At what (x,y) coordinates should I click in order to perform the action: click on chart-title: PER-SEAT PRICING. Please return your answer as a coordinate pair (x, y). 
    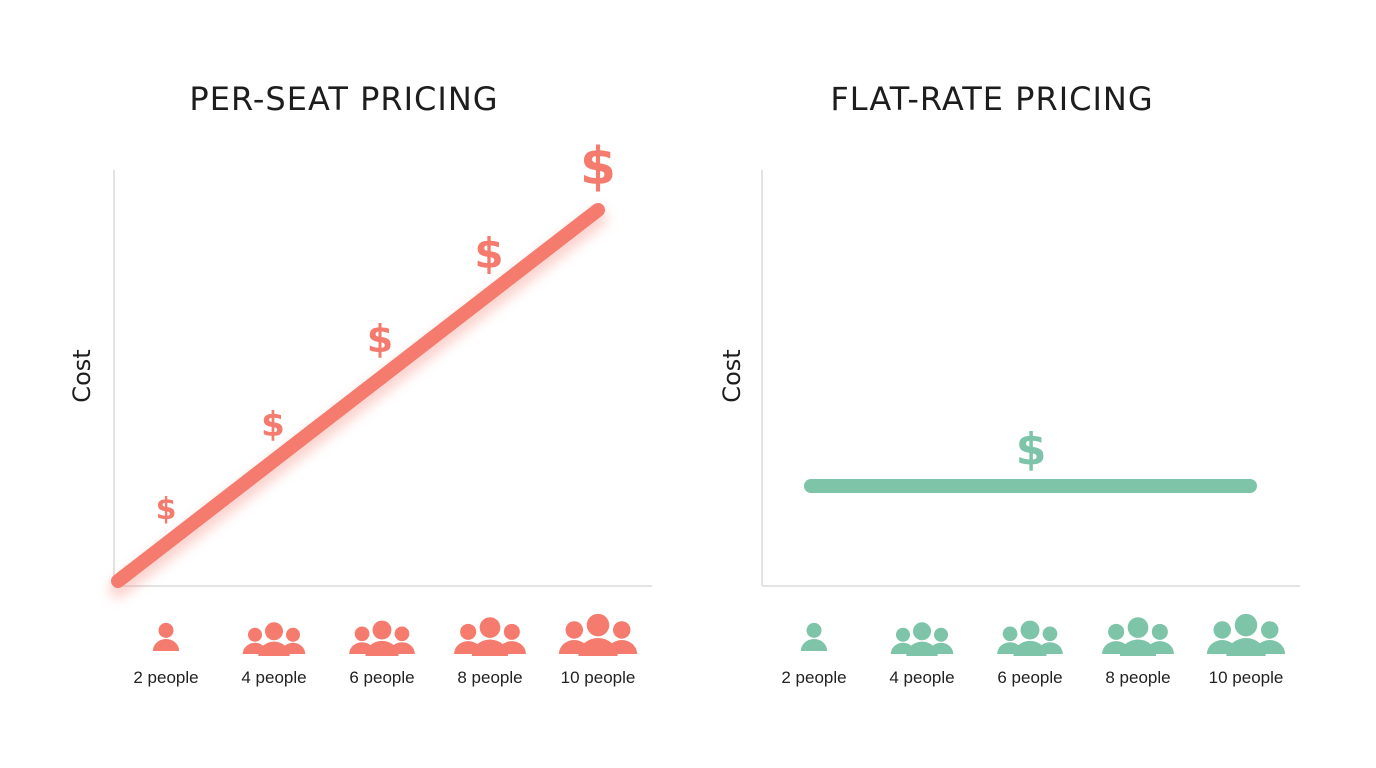
    Looking at the image, I should click on (344, 99).